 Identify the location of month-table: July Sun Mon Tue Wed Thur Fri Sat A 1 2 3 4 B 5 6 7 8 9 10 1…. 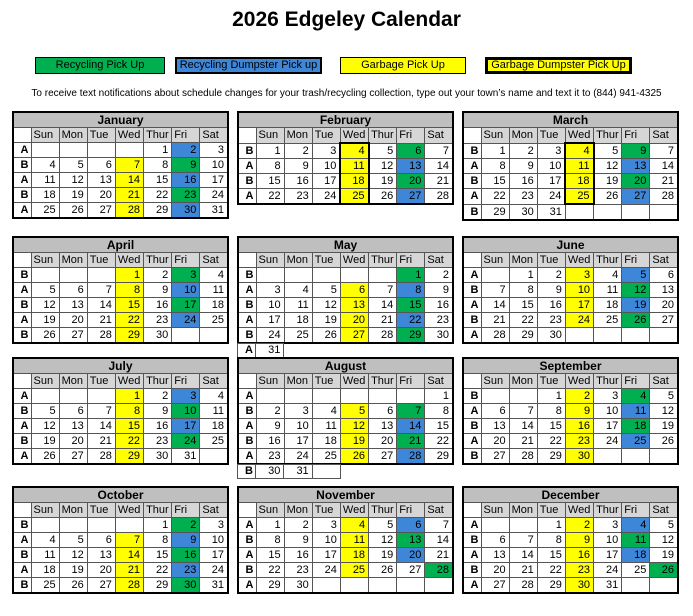
(120, 411).